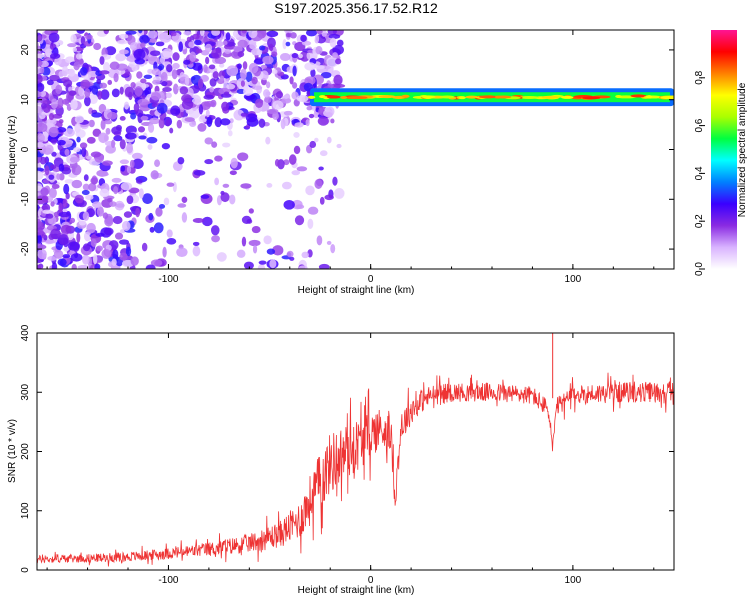  What do you see at coordinates (699, 77) in the screenshot?
I see `colorbar-tick-label: 0.8` at bounding box center [699, 77].